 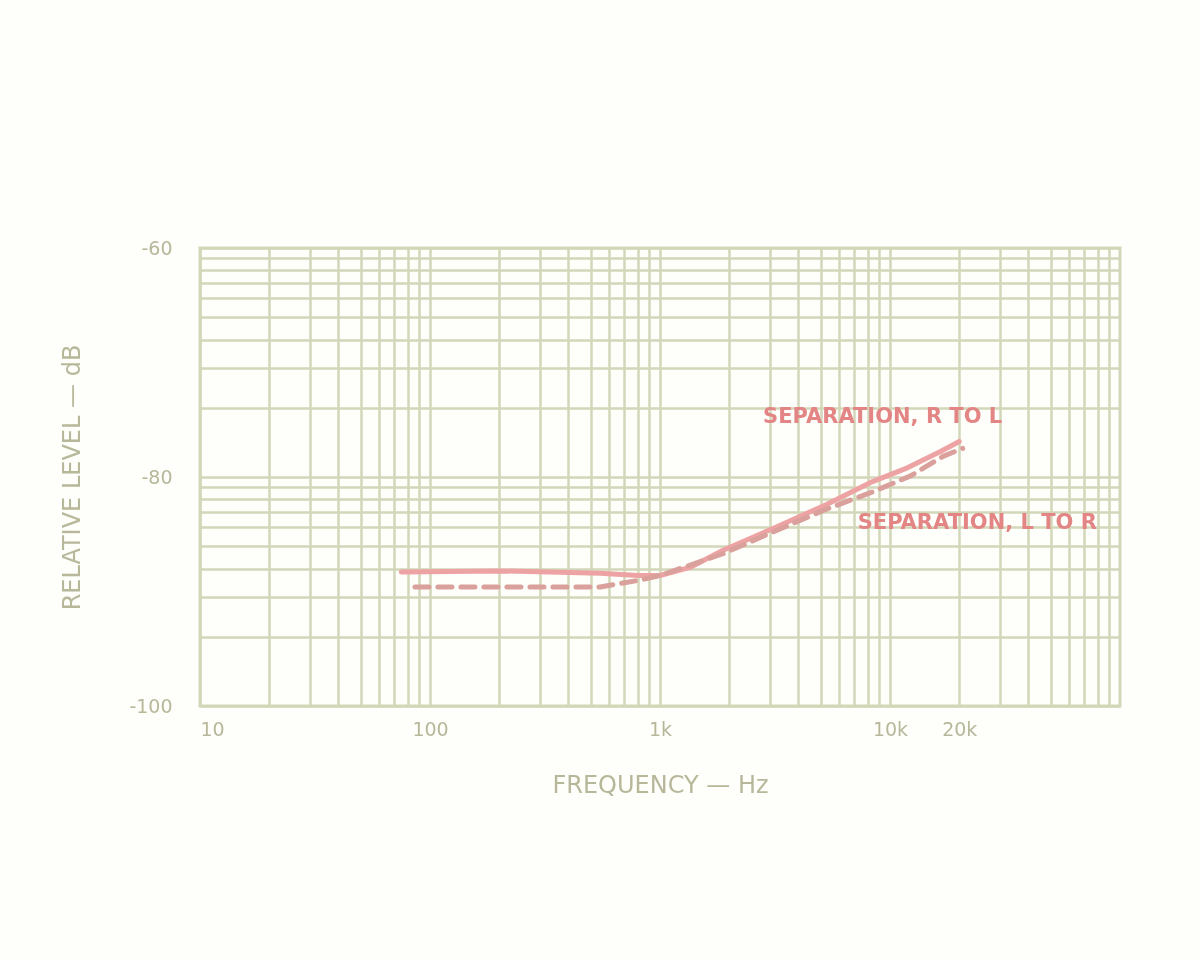 What do you see at coordinates (430, 728) in the screenshot?
I see `x-tick-label: 100` at bounding box center [430, 728].